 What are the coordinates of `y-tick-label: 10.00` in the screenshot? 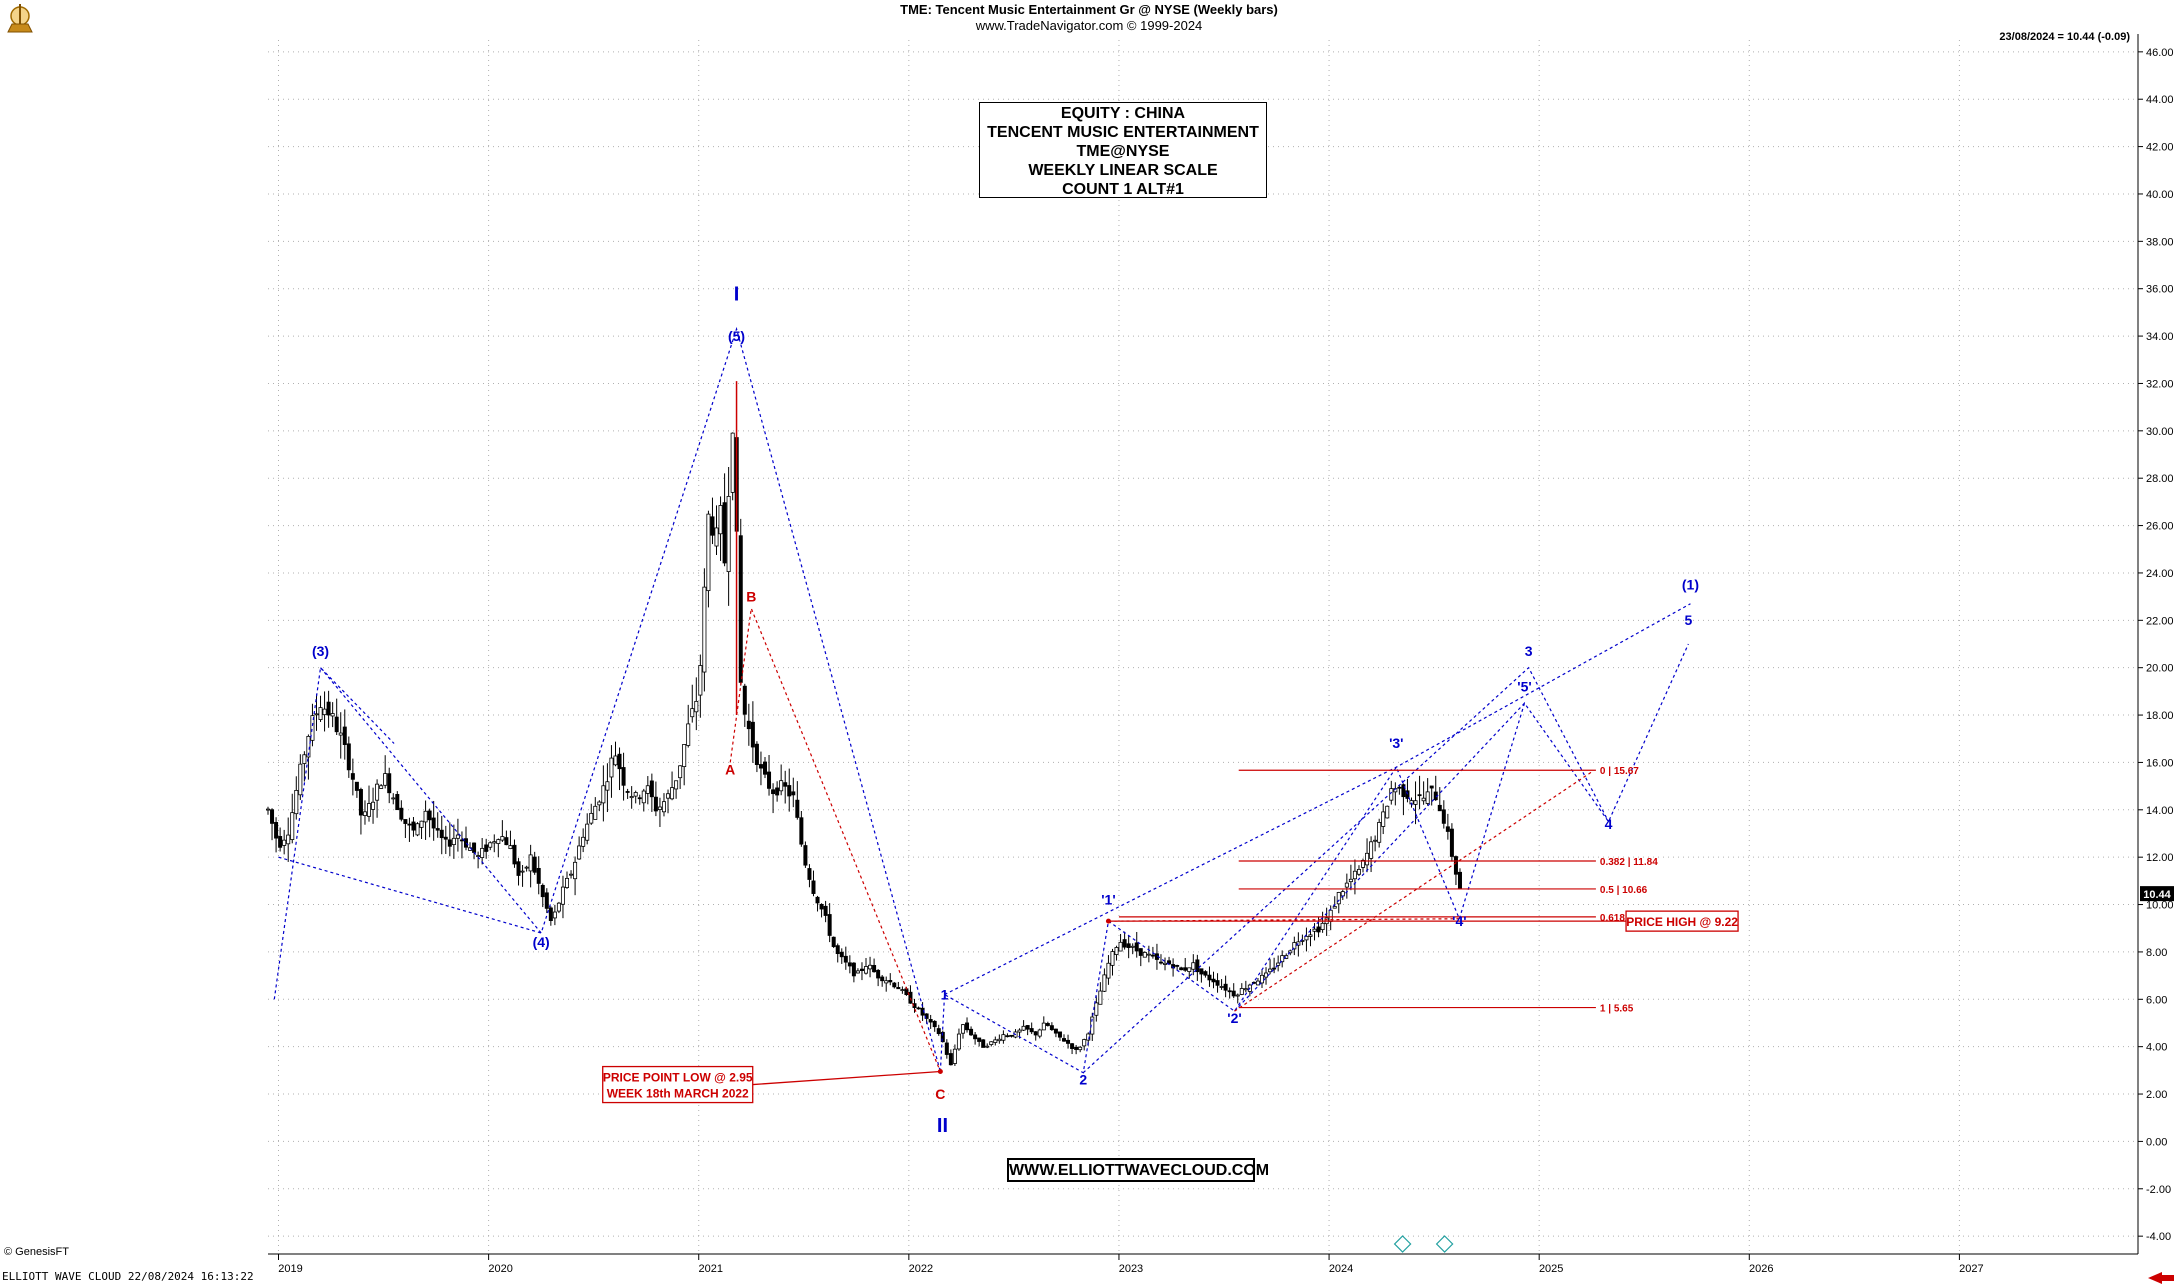 It's located at (2160, 906).